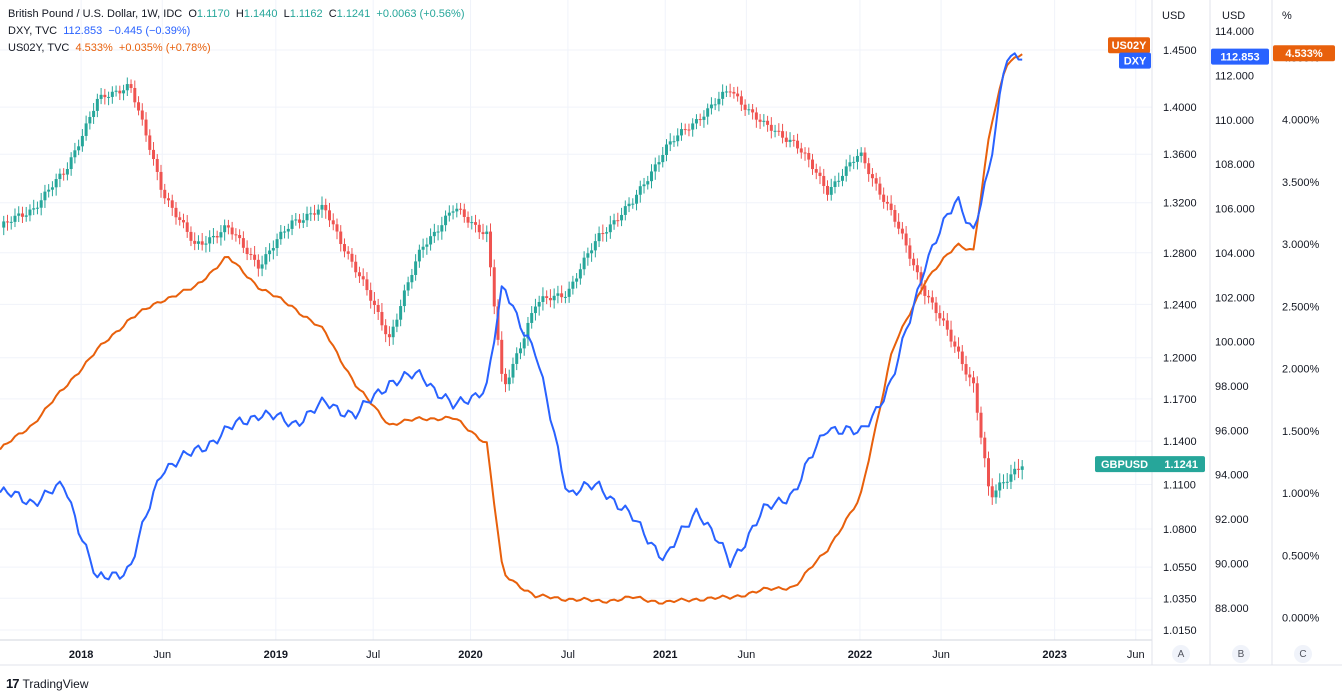 This screenshot has height=699, width=1342. What do you see at coordinates (1304, 54) in the screenshot?
I see `us02y-last-value: 4.533%` at bounding box center [1304, 54].